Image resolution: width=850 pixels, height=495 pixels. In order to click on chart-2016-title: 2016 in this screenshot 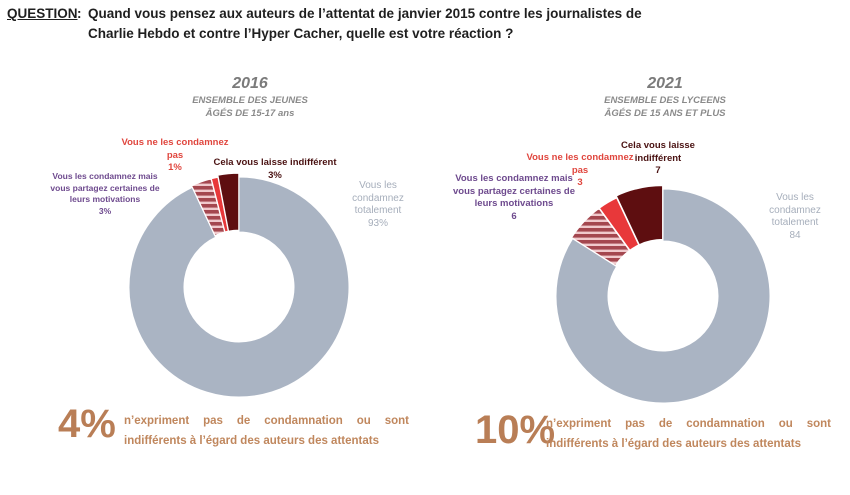, I will do `click(250, 83)`.